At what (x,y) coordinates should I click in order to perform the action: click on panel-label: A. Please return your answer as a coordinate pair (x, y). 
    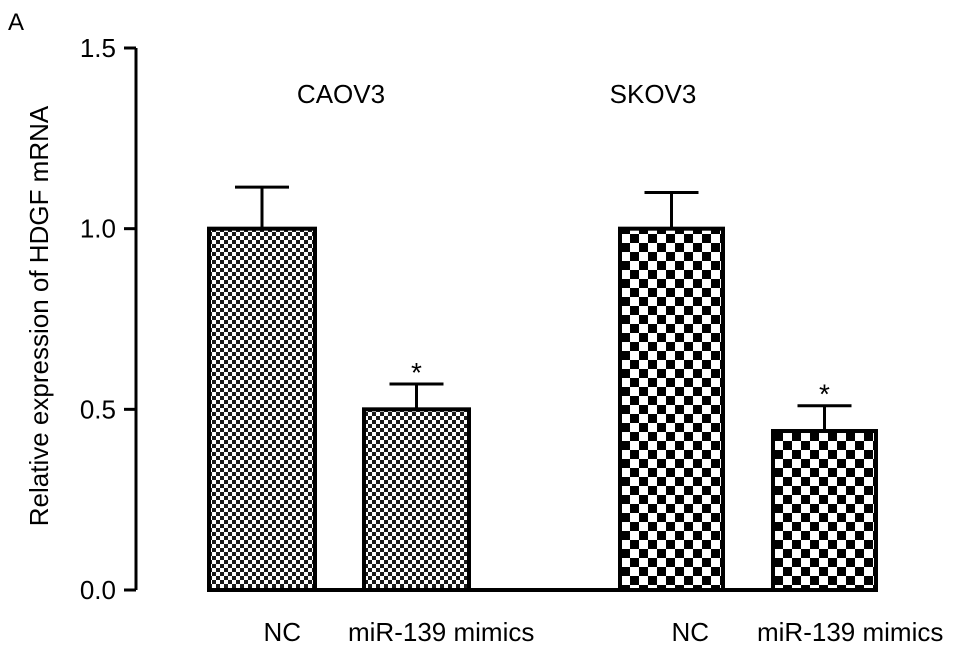
    Looking at the image, I should click on (16, 22).